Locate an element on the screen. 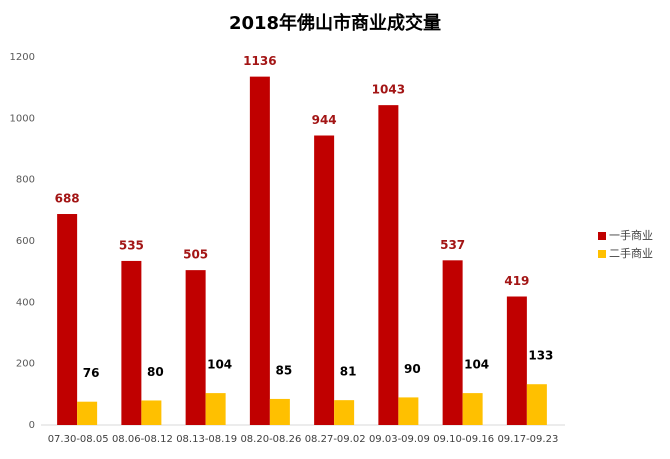 This screenshot has width=670, height=459. y-tick-label: 0 is located at coordinates (32, 425).